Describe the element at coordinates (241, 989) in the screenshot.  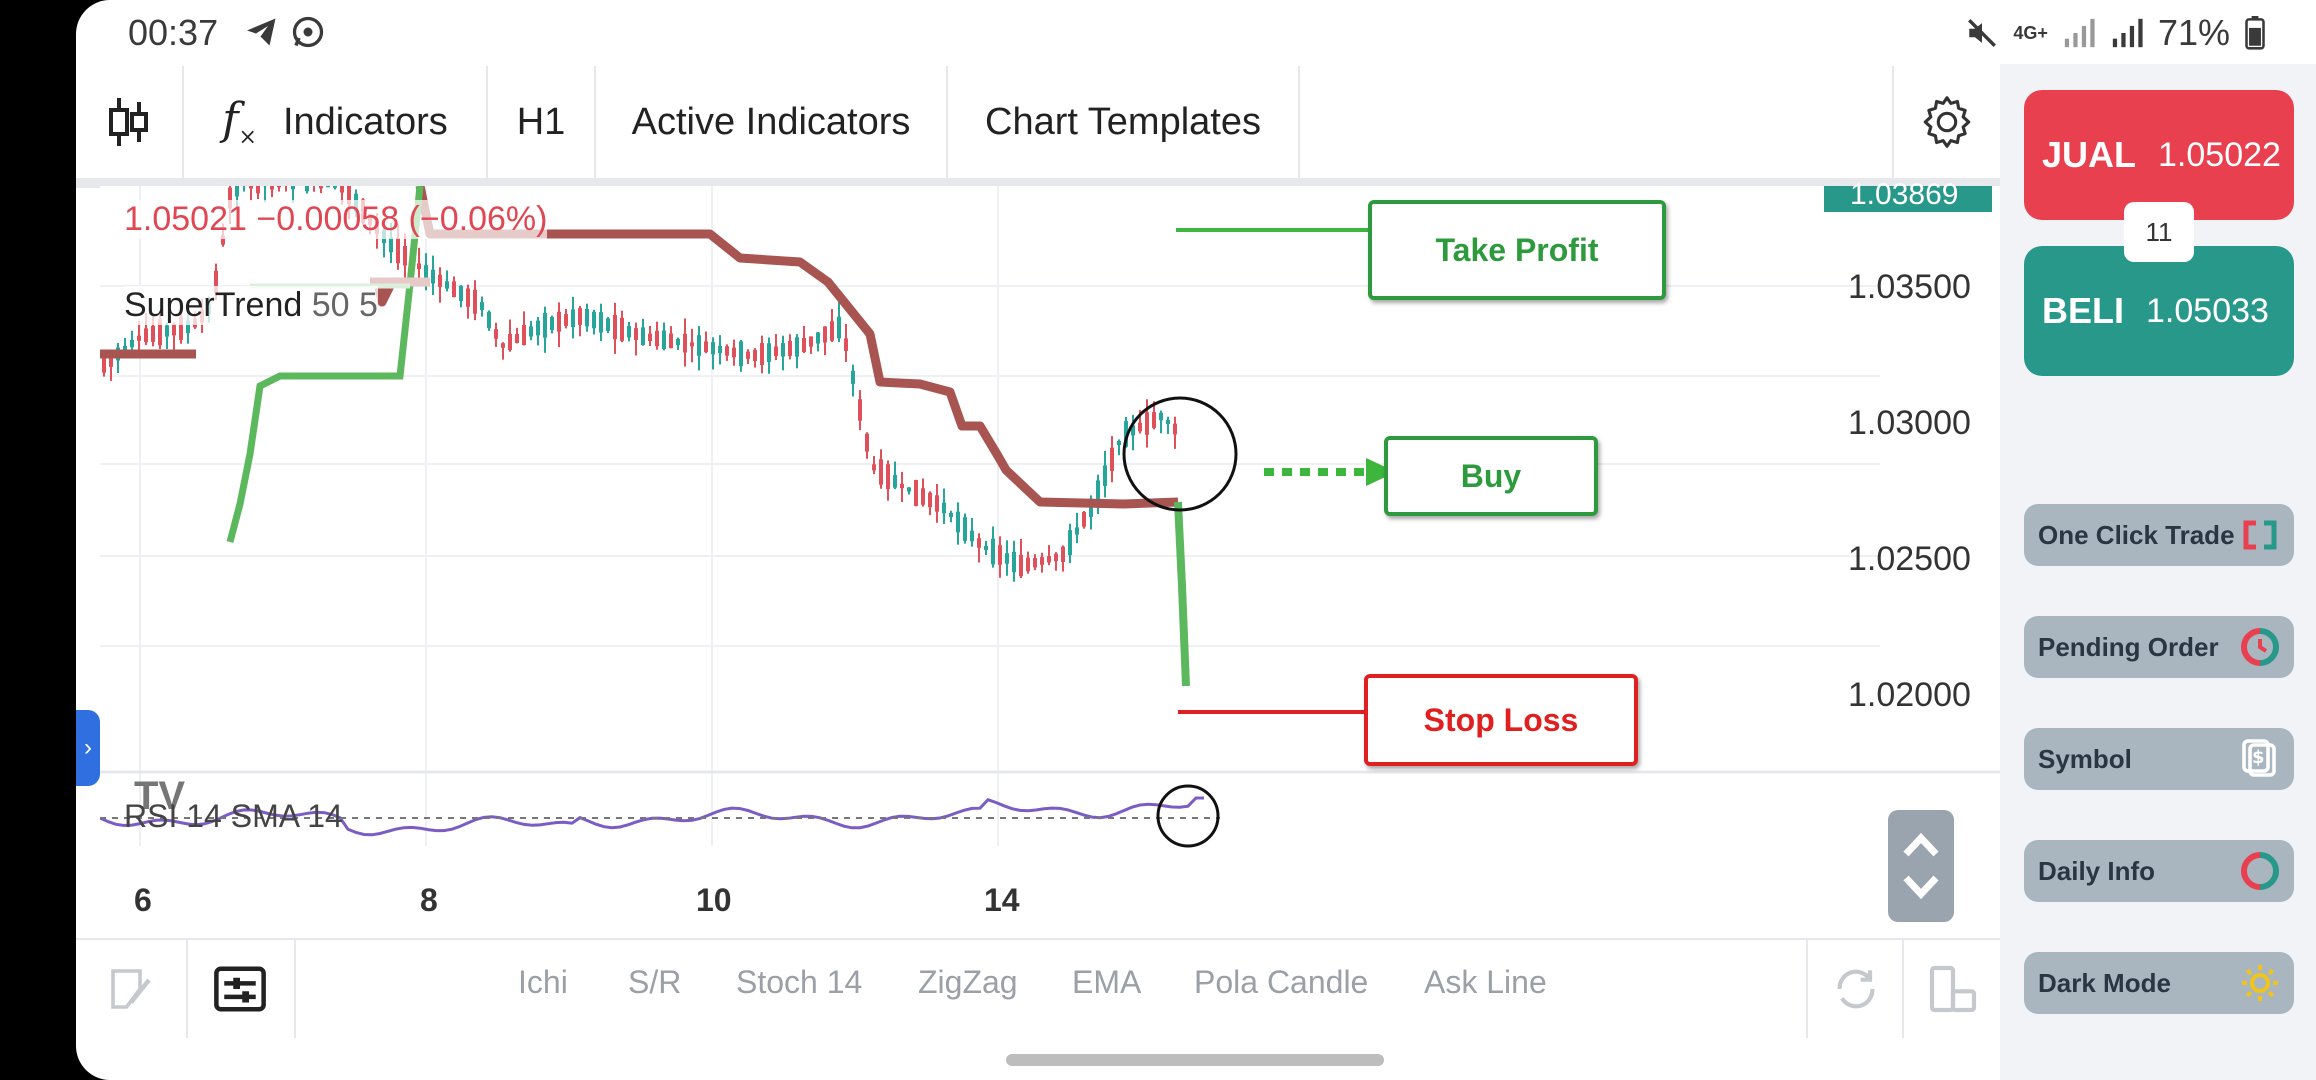
I see `panel-settings-button` at that location.